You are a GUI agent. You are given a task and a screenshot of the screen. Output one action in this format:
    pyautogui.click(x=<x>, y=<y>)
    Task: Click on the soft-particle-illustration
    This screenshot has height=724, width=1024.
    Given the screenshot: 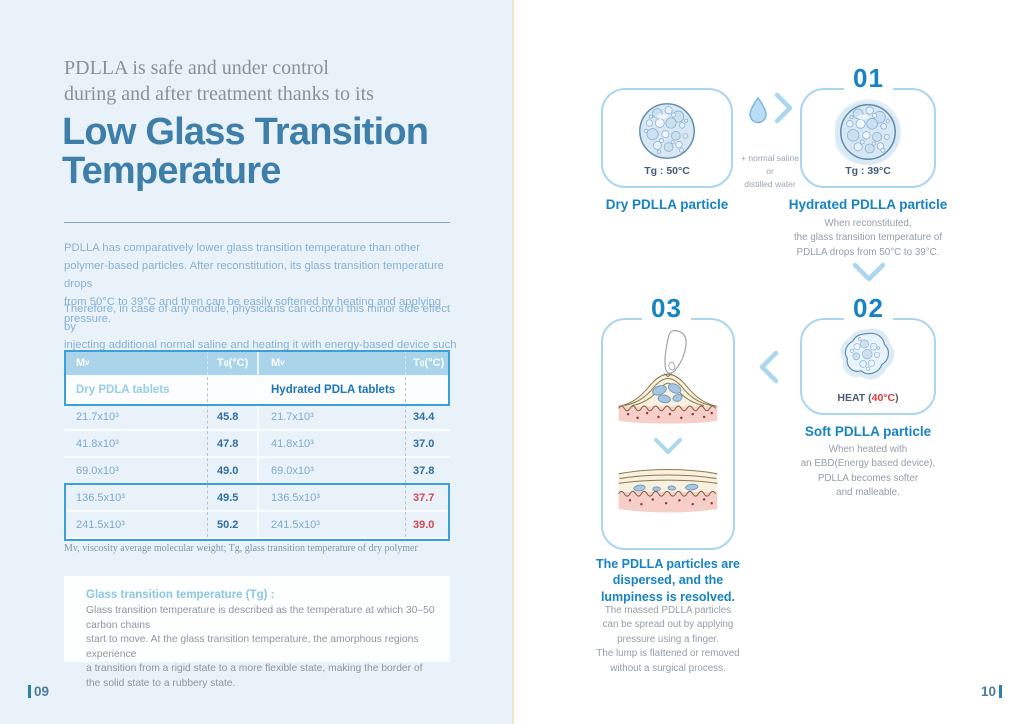 What is the action you would take?
    pyautogui.click(x=868, y=359)
    